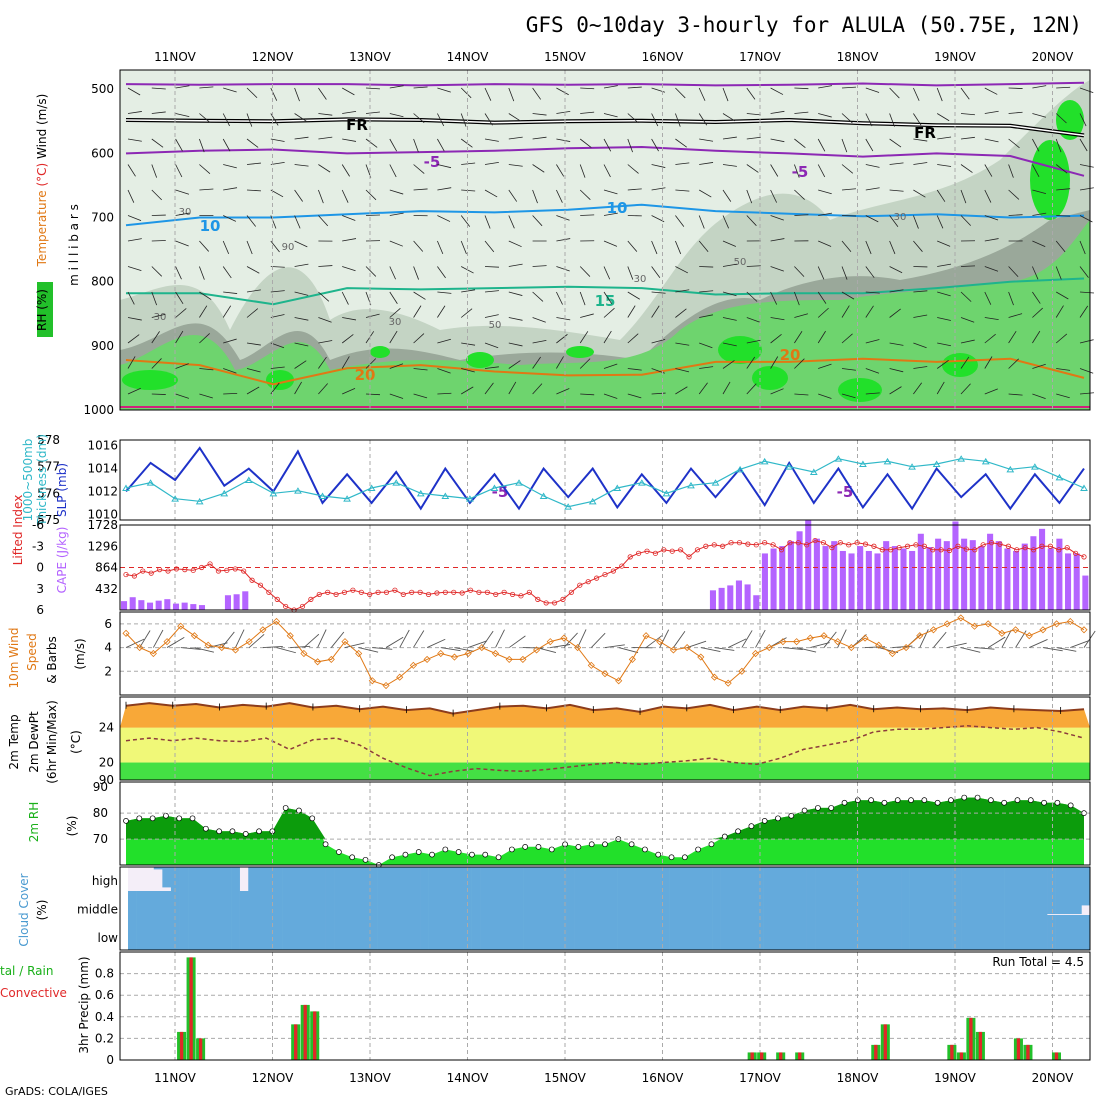 This screenshot has width=1100, height=1100. What do you see at coordinates (1053, 1078) in the screenshot?
I see `bottom-date-label: 20NOV` at bounding box center [1053, 1078].